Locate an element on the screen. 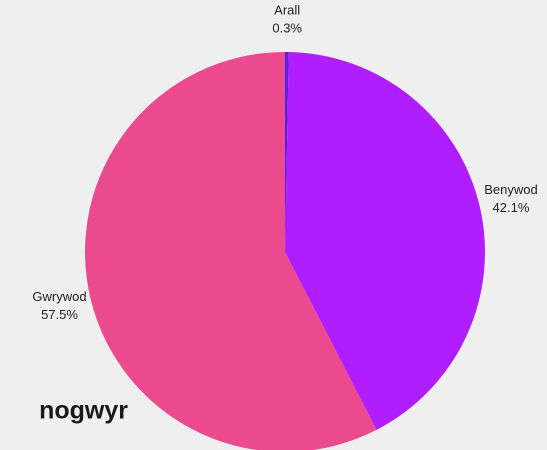 The image size is (547, 450). slice-label: Gwrywod is located at coordinates (59, 296).